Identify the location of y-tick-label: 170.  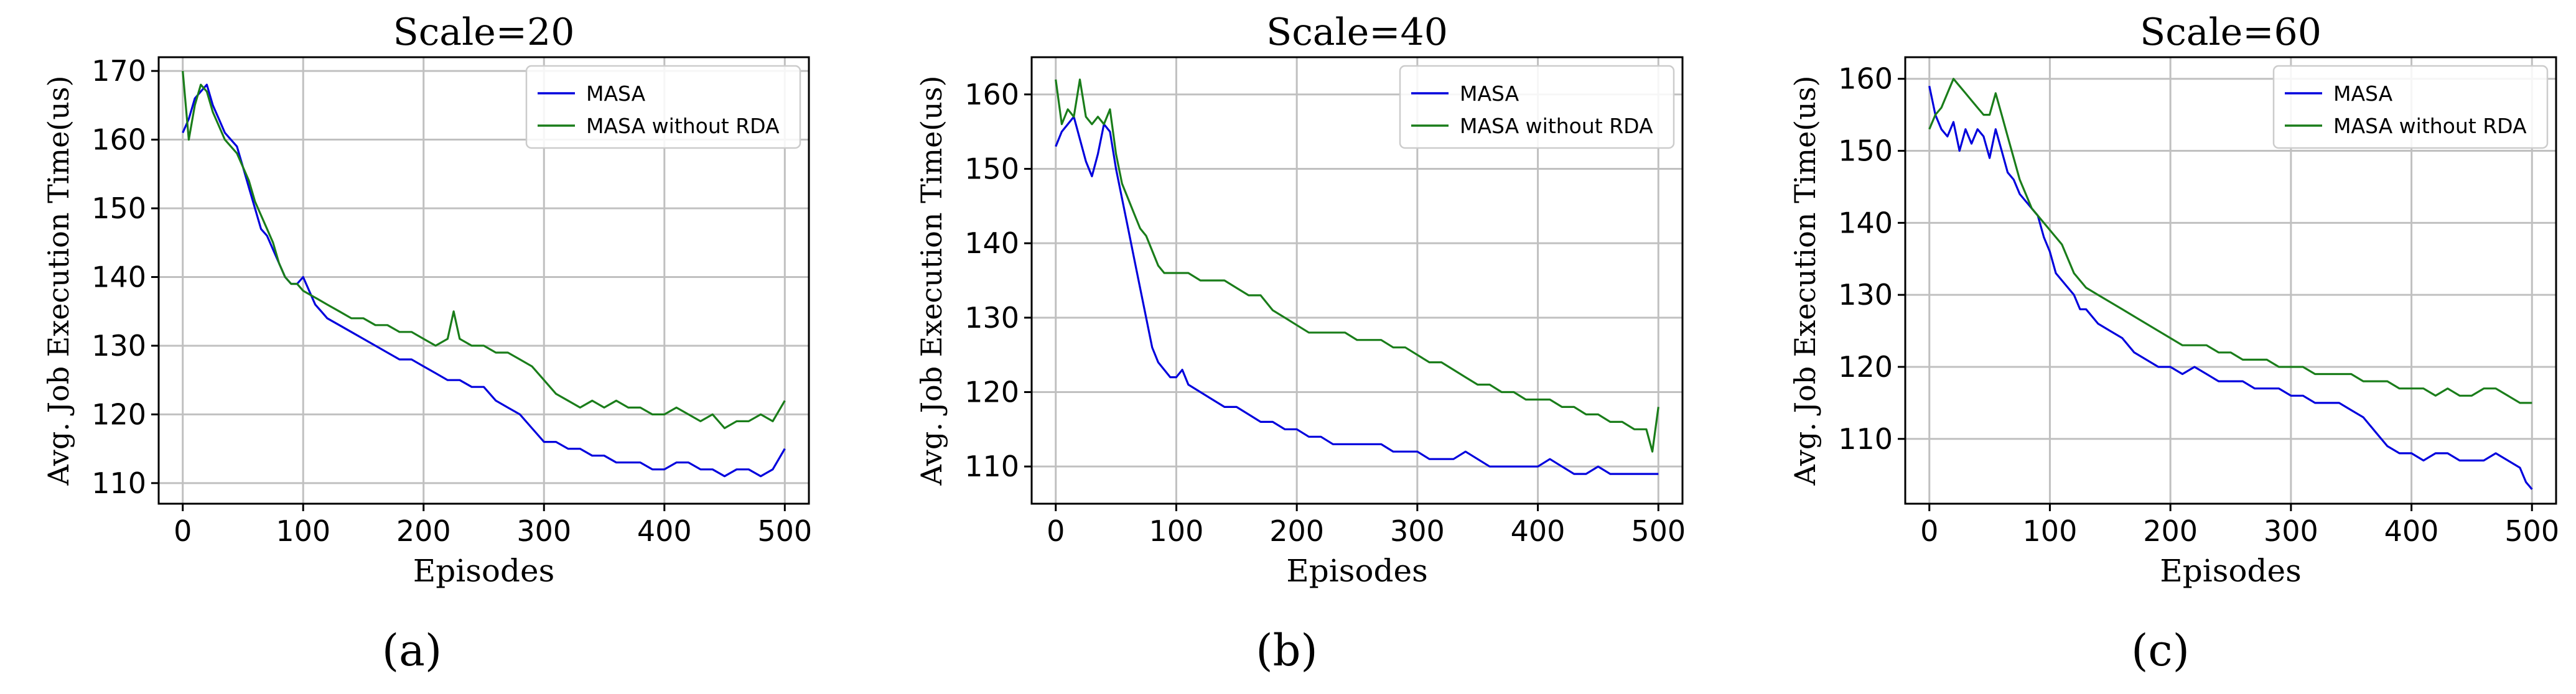
(119, 71).